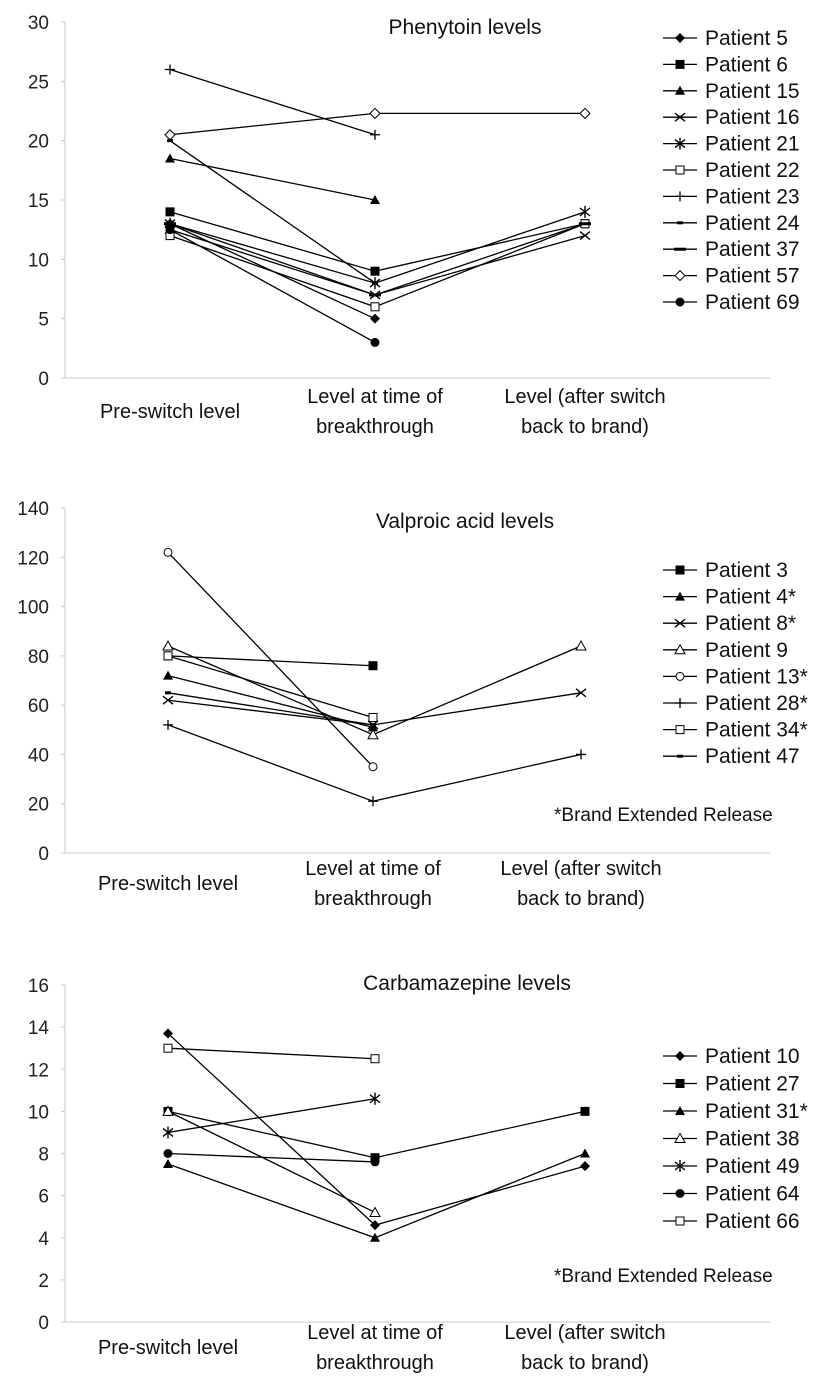 The width and height of the screenshot is (817, 1386). Describe the element at coordinates (38, 706) in the screenshot. I see `y-tick-label: 60` at that location.